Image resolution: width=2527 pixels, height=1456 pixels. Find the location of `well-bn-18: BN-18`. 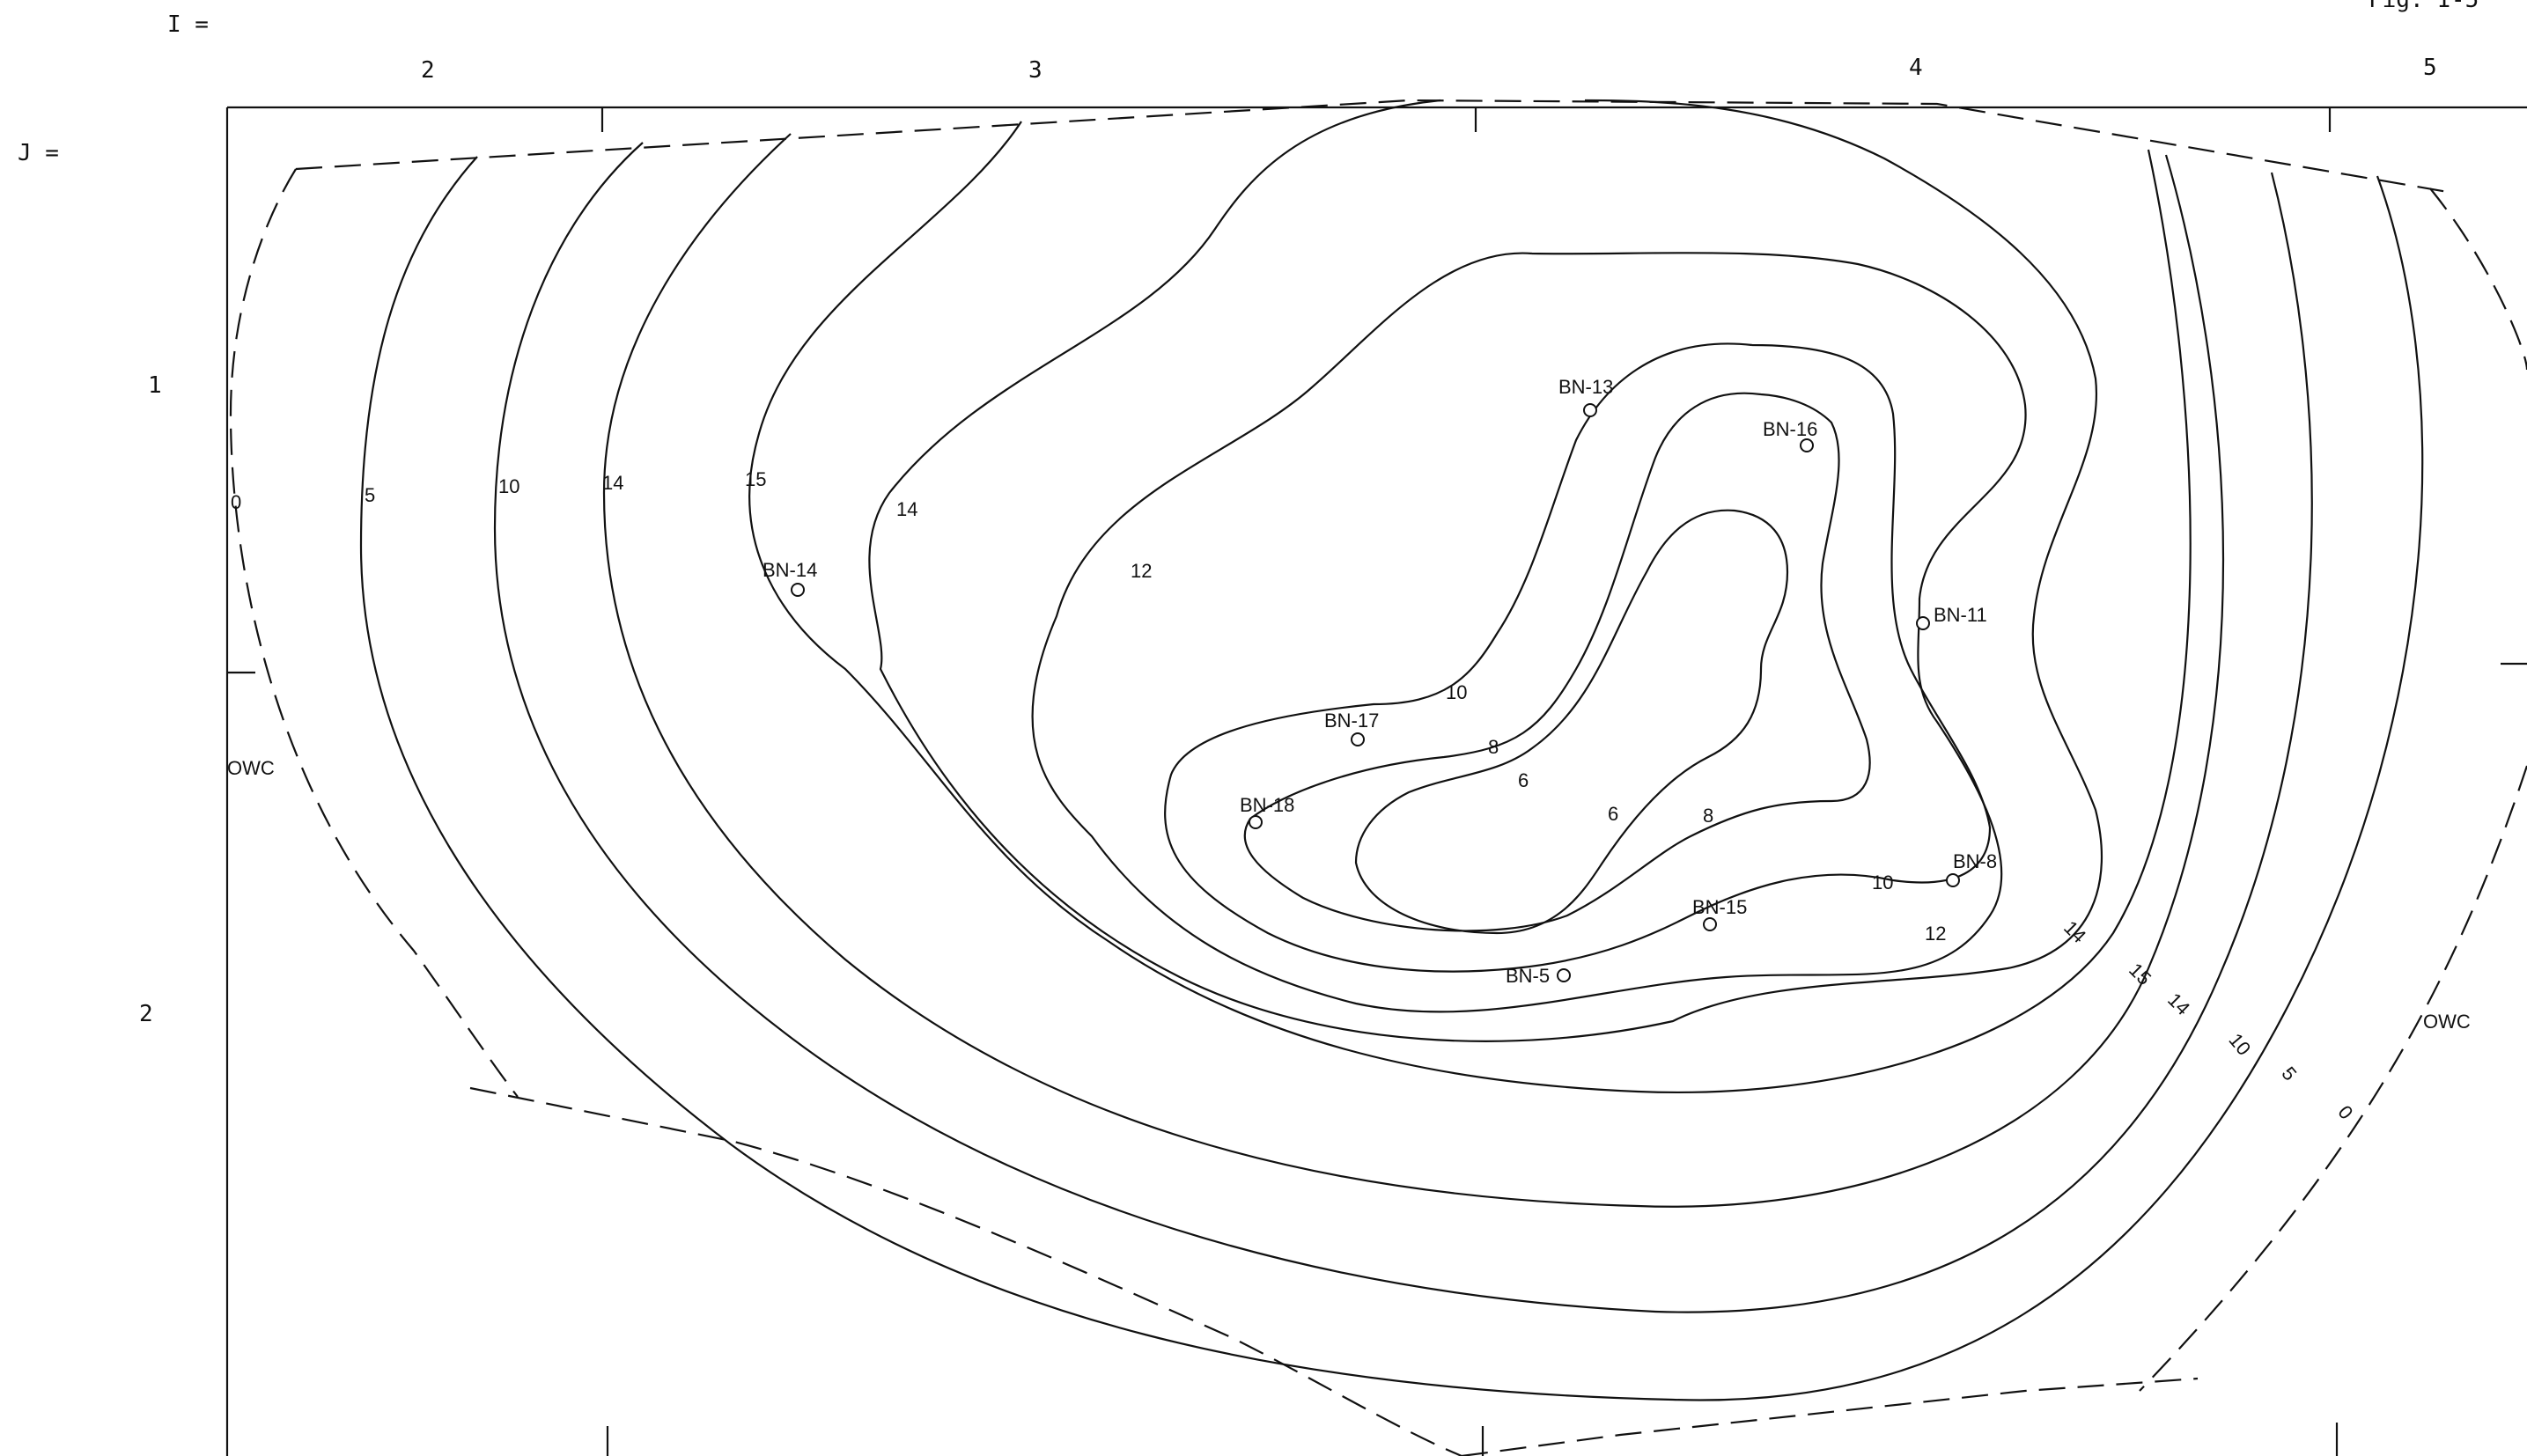

well-bn-18: BN-18 is located at coordinates (1267, 811).